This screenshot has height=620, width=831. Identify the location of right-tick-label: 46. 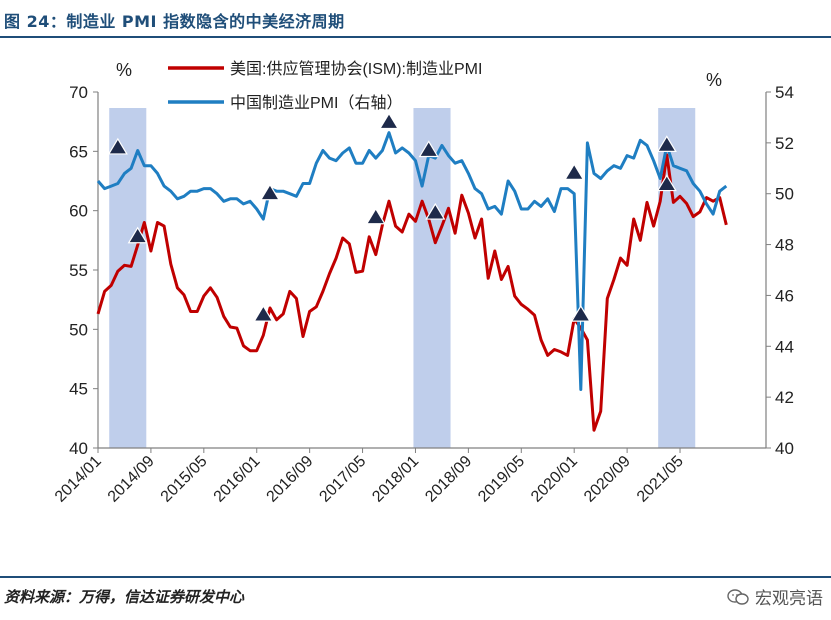
(784, 295).